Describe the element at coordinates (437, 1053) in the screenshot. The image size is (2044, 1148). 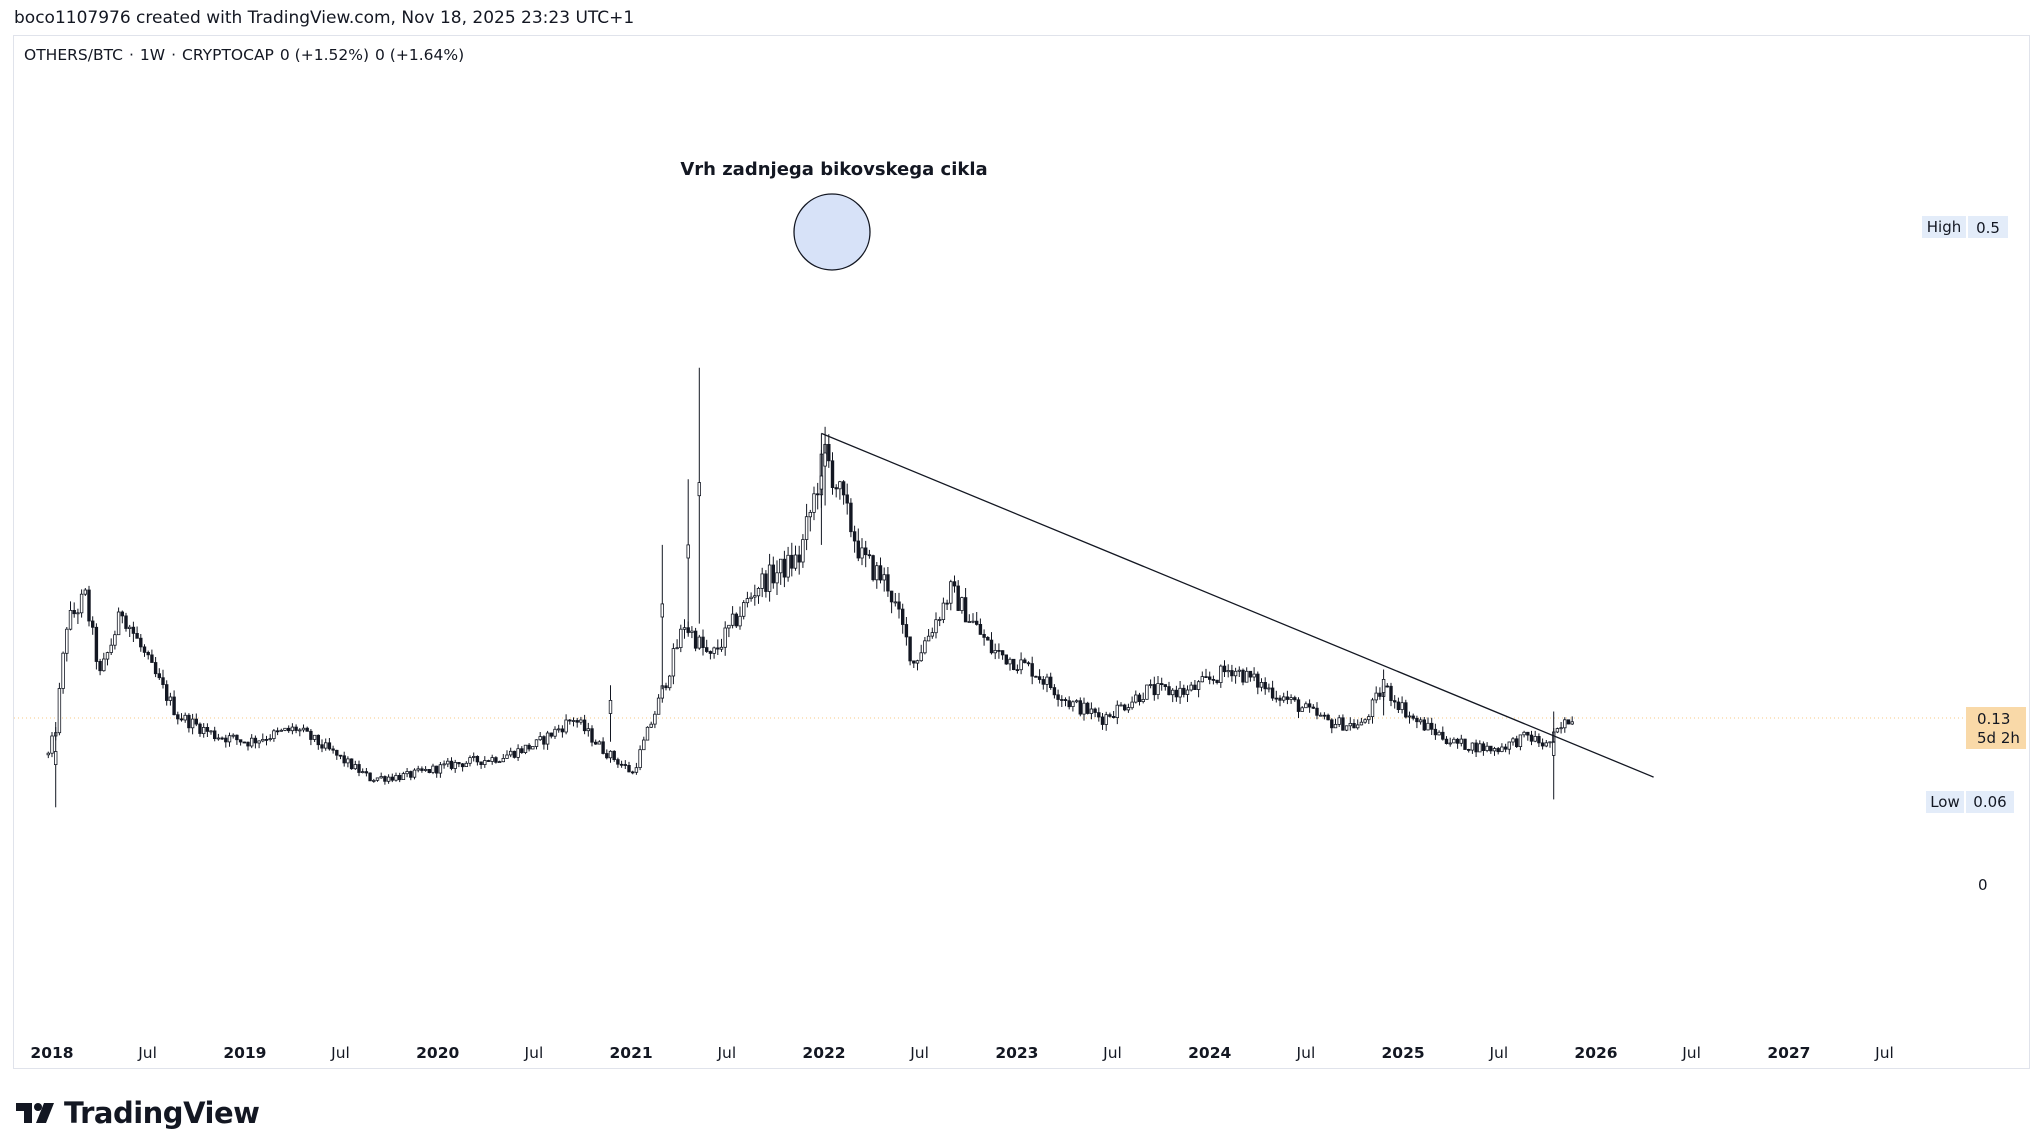
I see `x-tick-label: 2020` at that location.